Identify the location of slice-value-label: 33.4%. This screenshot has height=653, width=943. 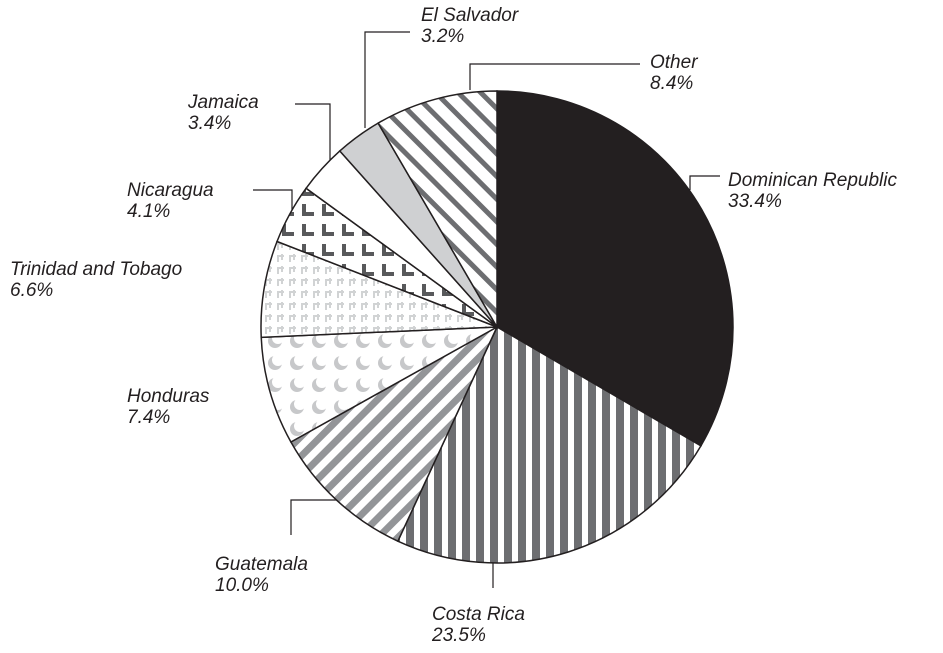
(755, 201).